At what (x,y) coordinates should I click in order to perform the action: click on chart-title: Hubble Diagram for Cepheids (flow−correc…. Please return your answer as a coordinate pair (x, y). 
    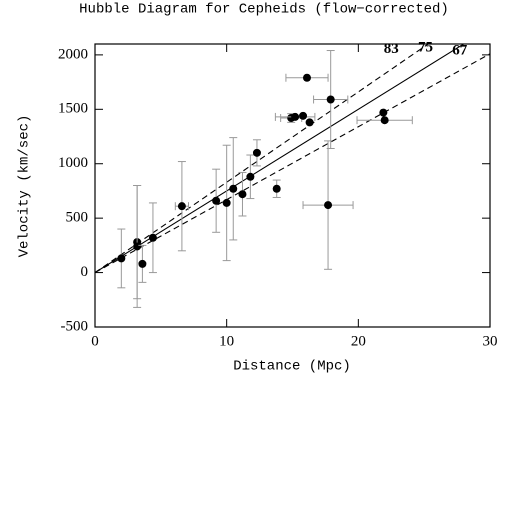
    Looking at the image, I should click on (264, 10).